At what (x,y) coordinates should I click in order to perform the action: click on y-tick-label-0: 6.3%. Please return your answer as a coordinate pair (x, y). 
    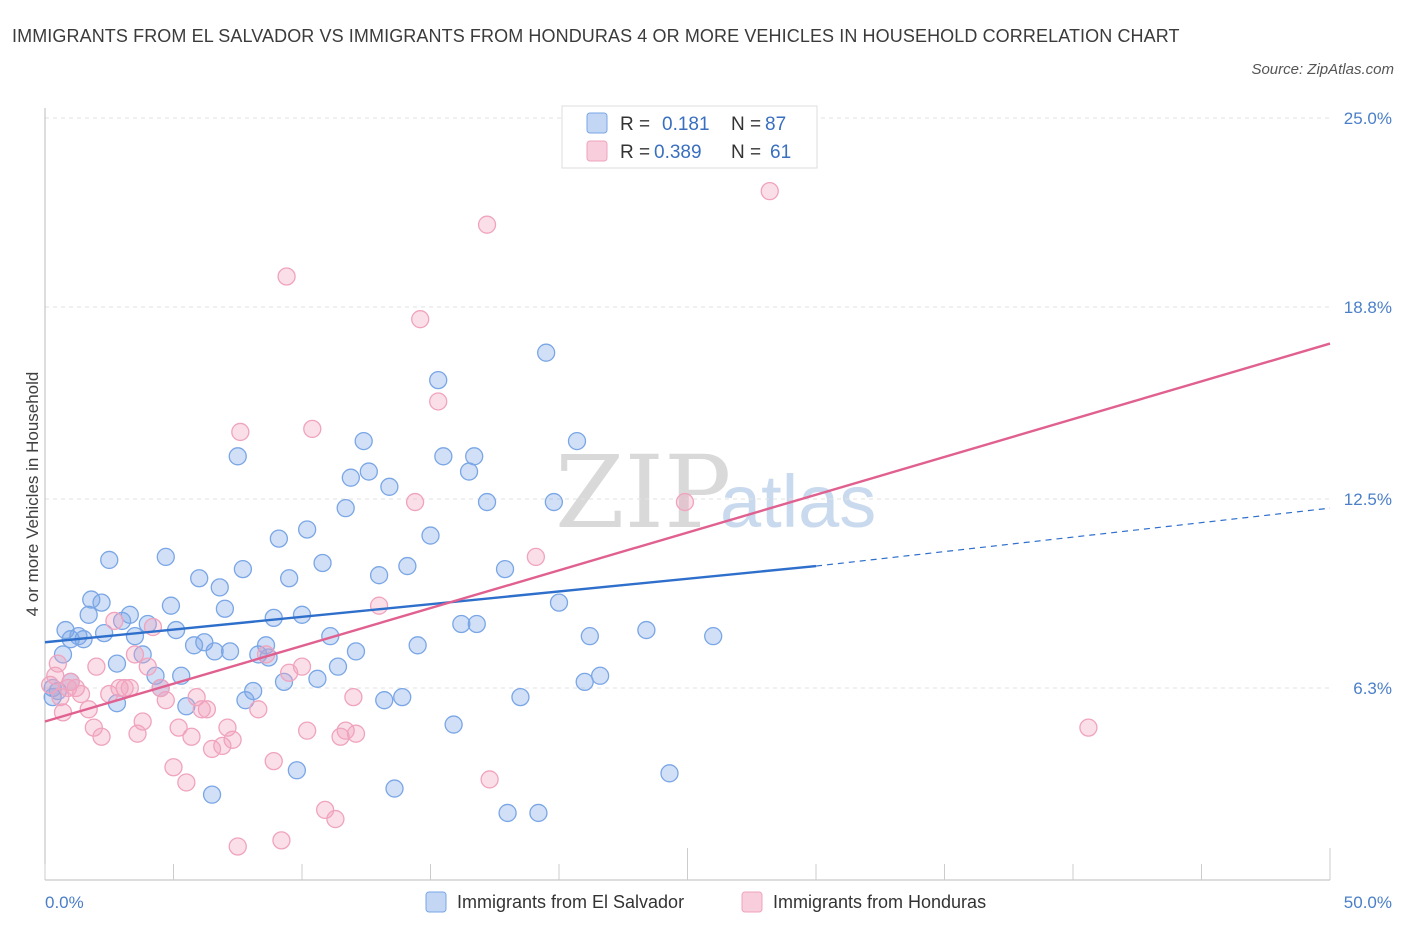
    Looking at the image, I should click on (1372, 688).